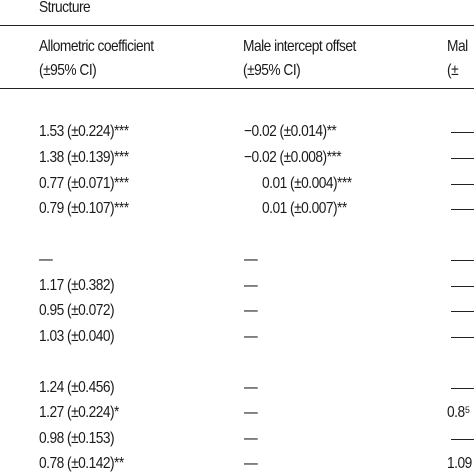 The width and height of the screenshot is (474, 474). Describe the element at coordinates (81, 463) in the screenshot. I see `table-cell: 0.78 (±0.142)**` at that location.